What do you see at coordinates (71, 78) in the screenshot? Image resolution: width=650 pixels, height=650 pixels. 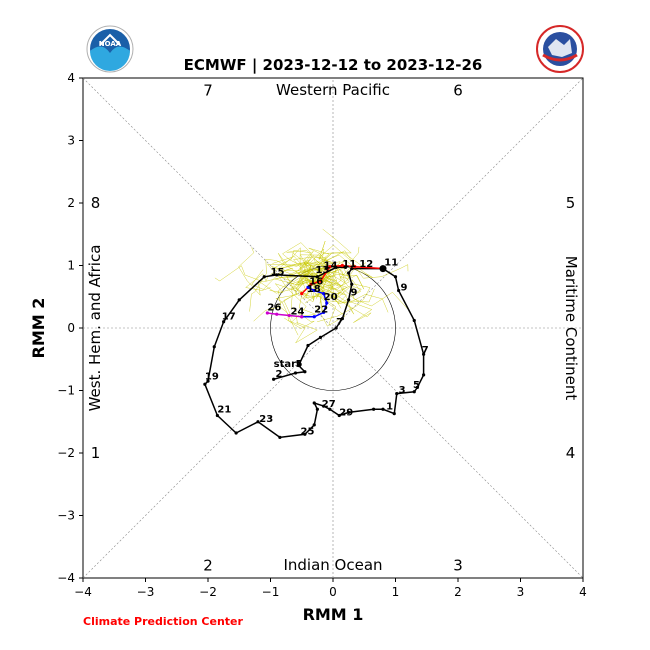 I see `y-tick-label: 4` at bounding box center [71, 78].